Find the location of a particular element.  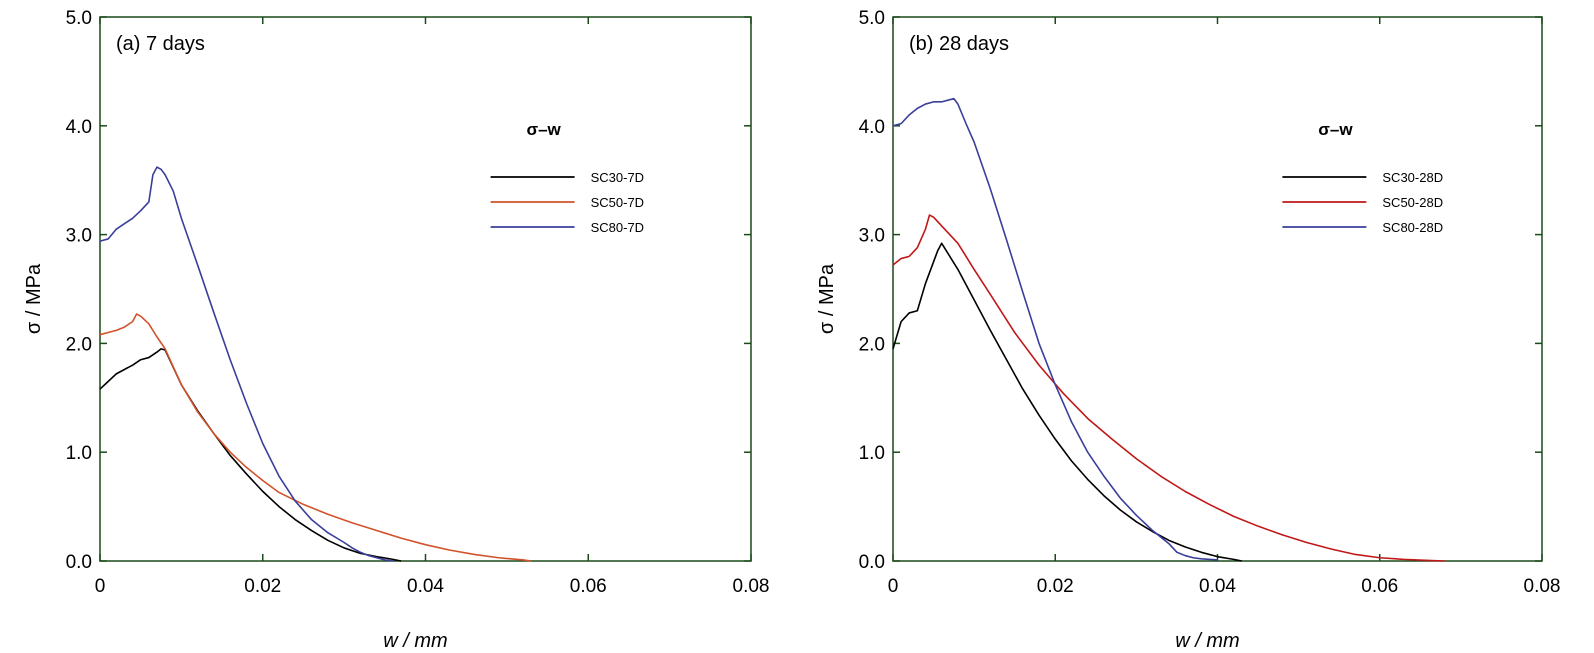

panel-title: (a) 7 days is located at coordinates (160, 44).